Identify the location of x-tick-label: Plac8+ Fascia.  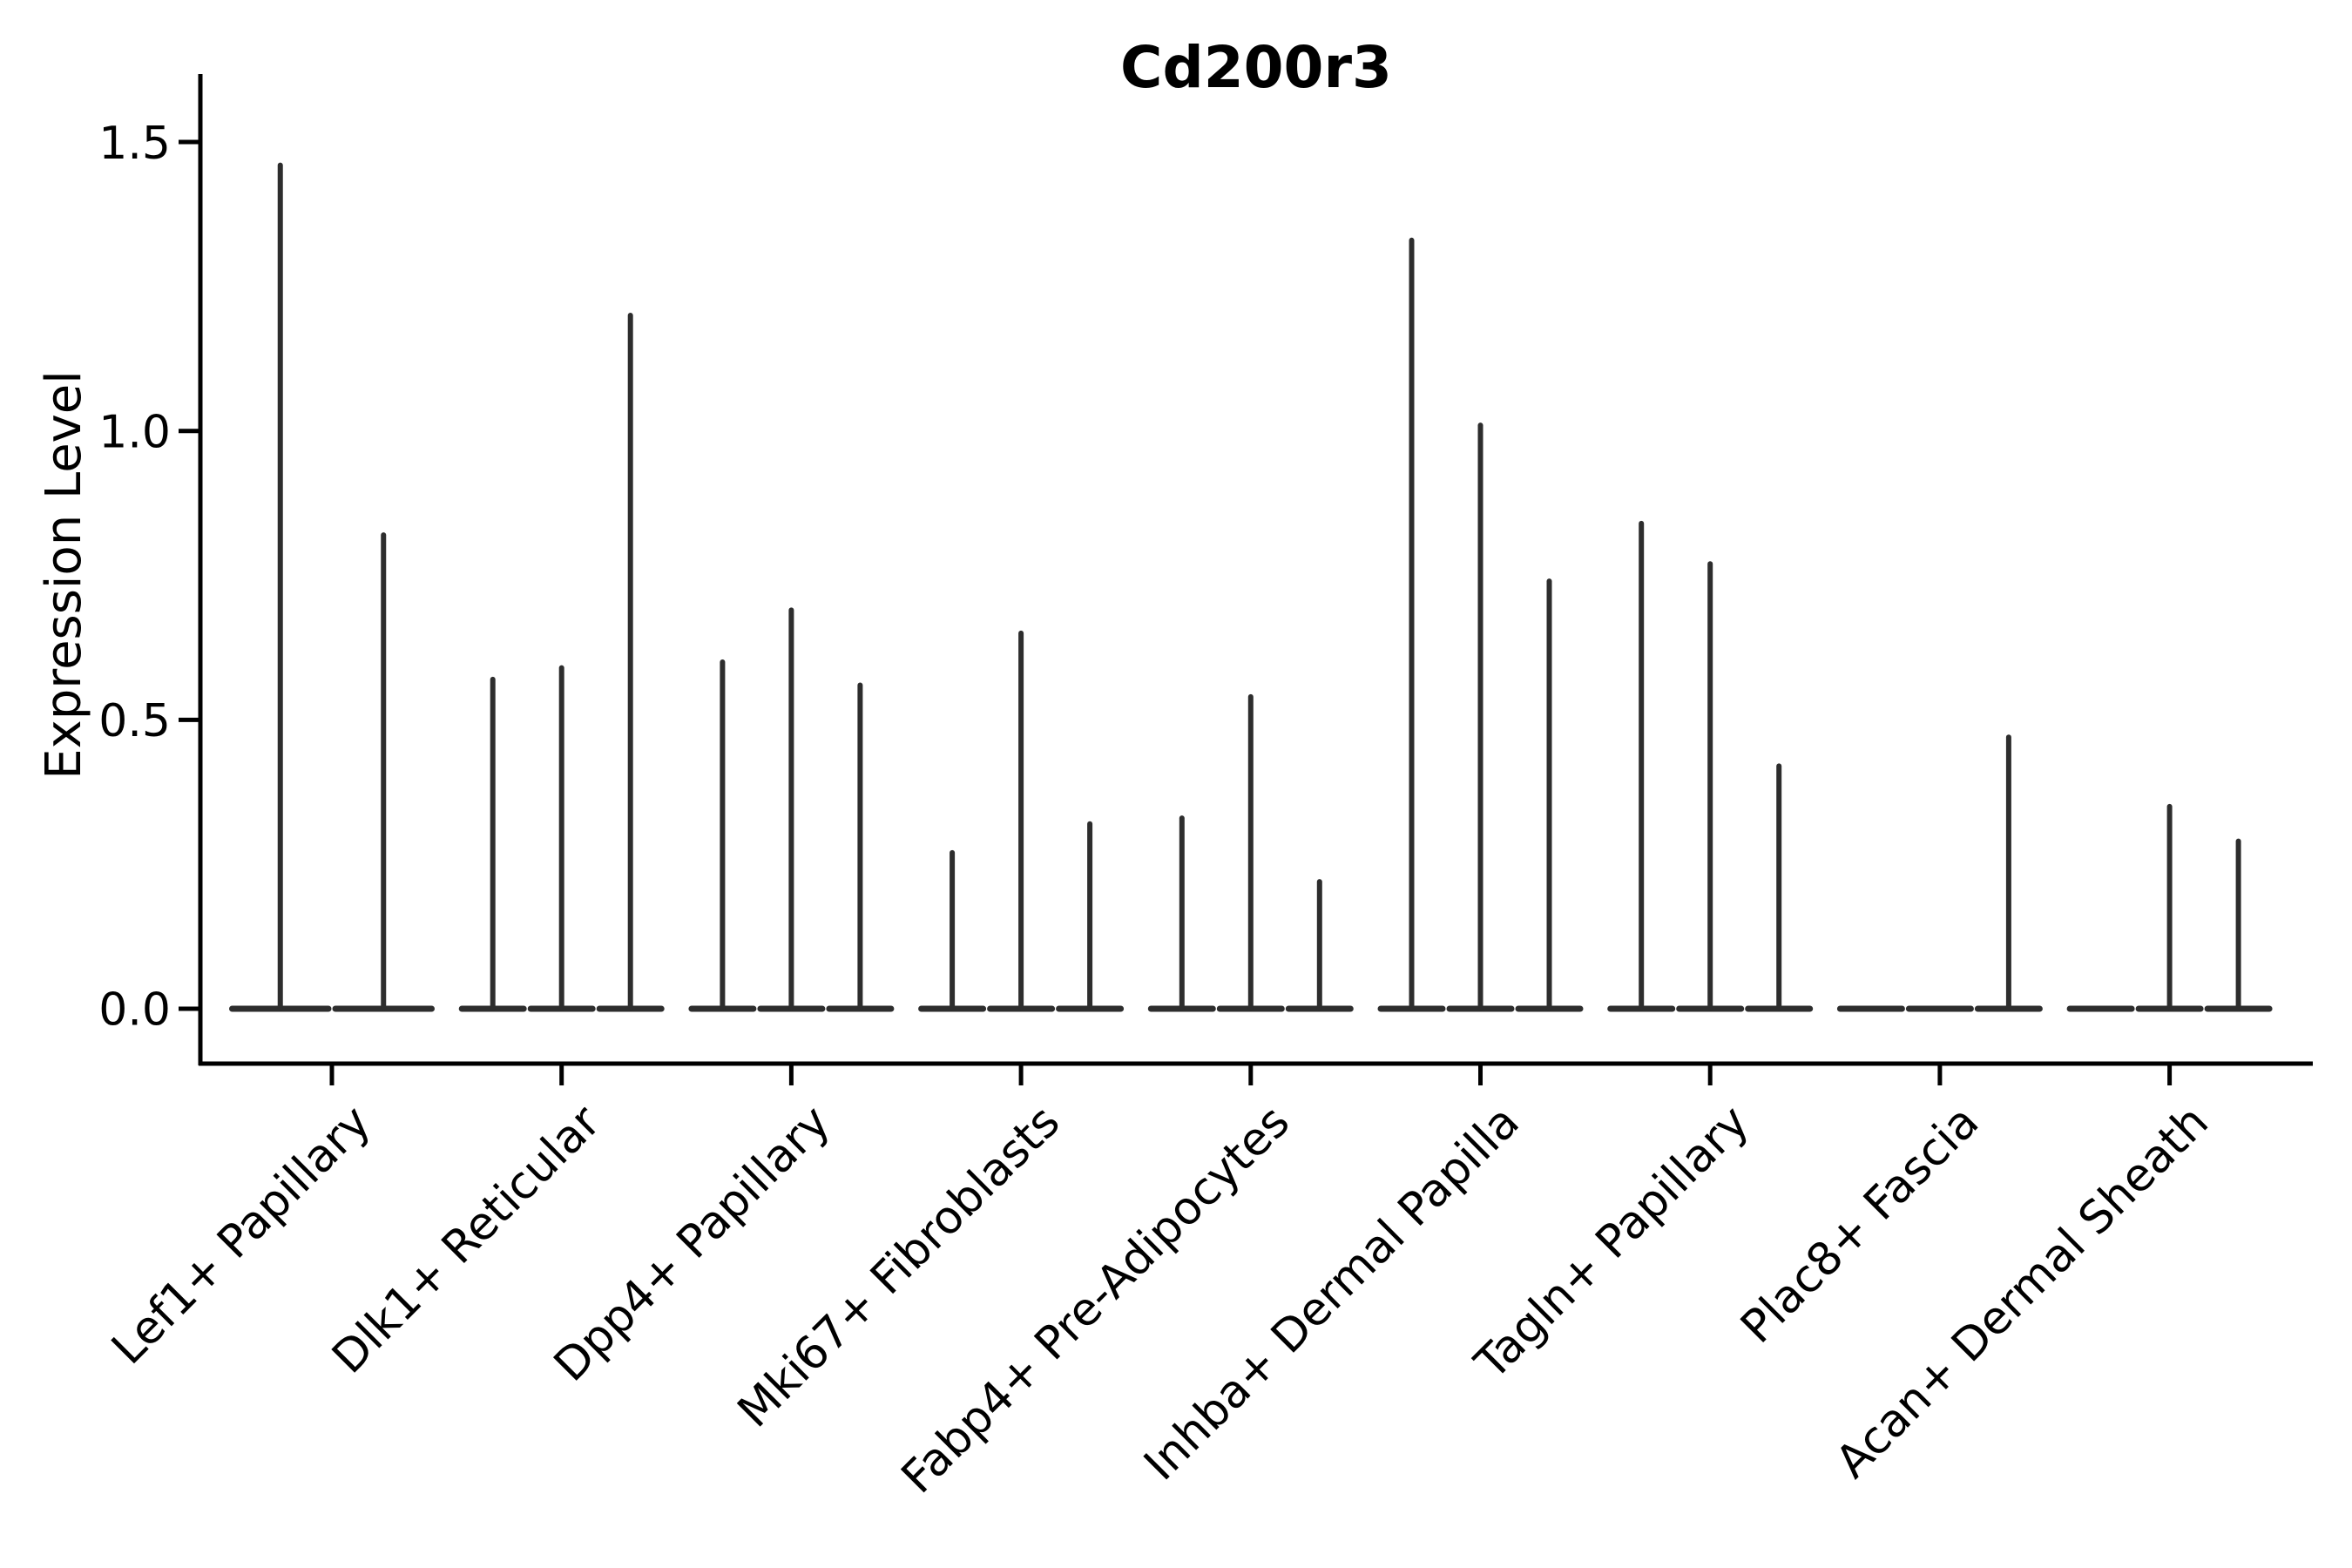
(1860, 1225).